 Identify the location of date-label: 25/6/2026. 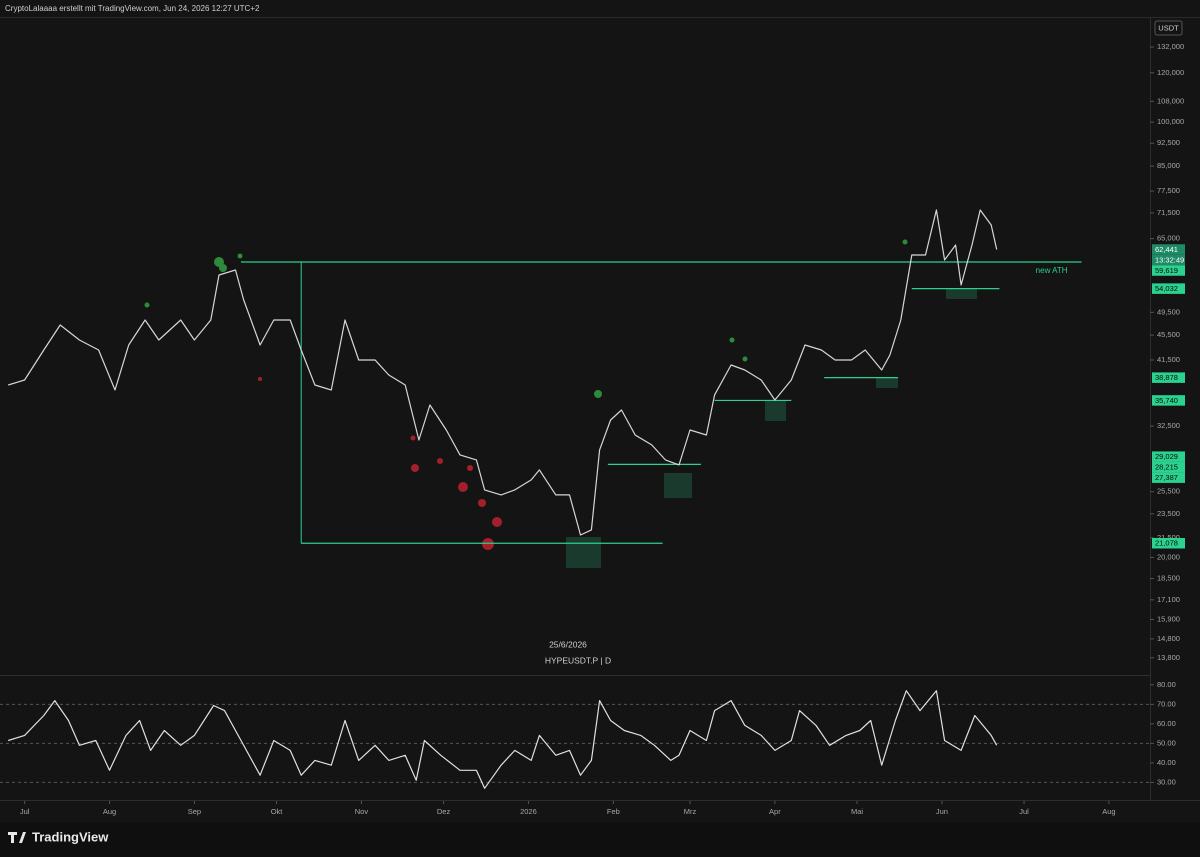
(568, 644).